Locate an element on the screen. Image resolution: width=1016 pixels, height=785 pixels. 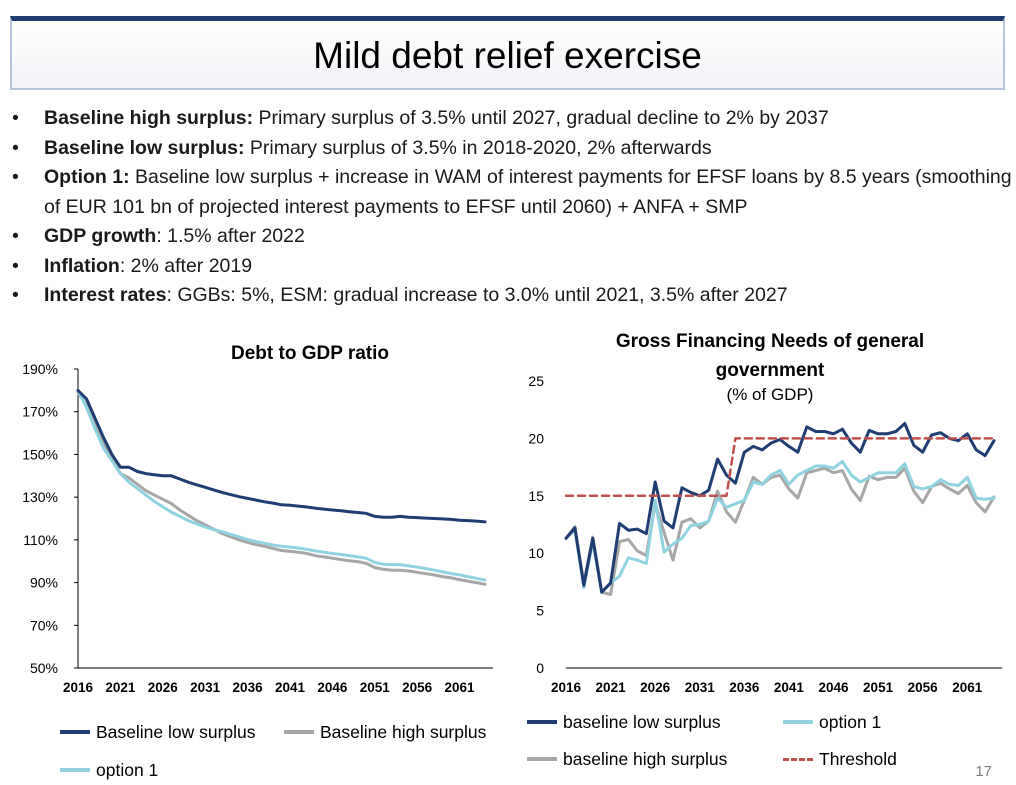
legend-option-1: option 1 is located at coordinates (109, 770).